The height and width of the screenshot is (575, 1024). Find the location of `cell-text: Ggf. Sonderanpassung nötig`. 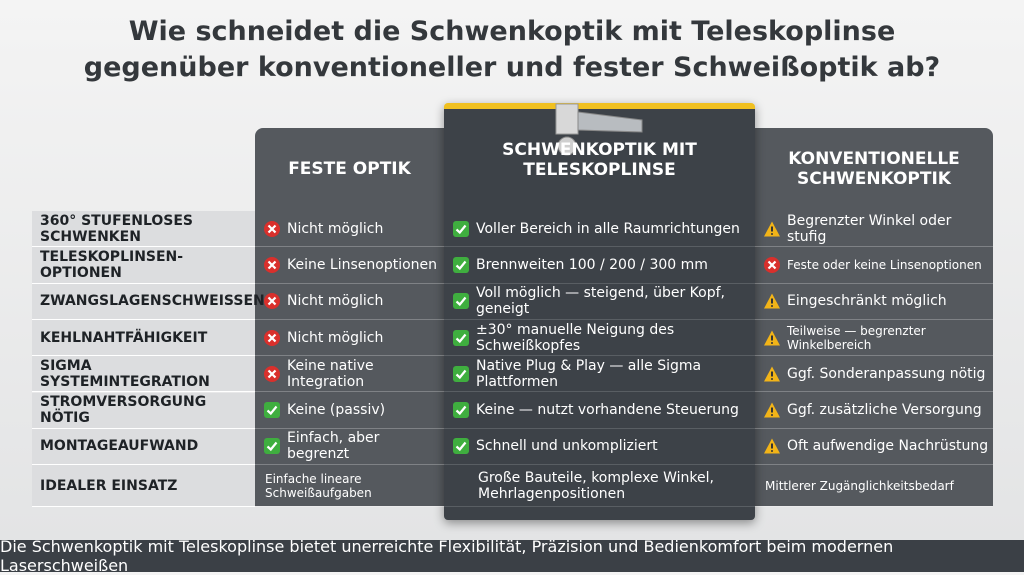

cell-text: Ggf. Sonderanpassung nötig is located at coordinates (886, 373).